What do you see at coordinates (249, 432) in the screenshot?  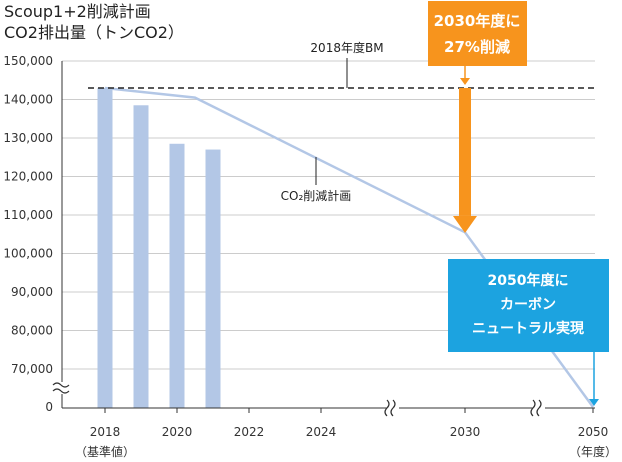 I see `x-tick-label: 2022` at bounding box center [249, 432].